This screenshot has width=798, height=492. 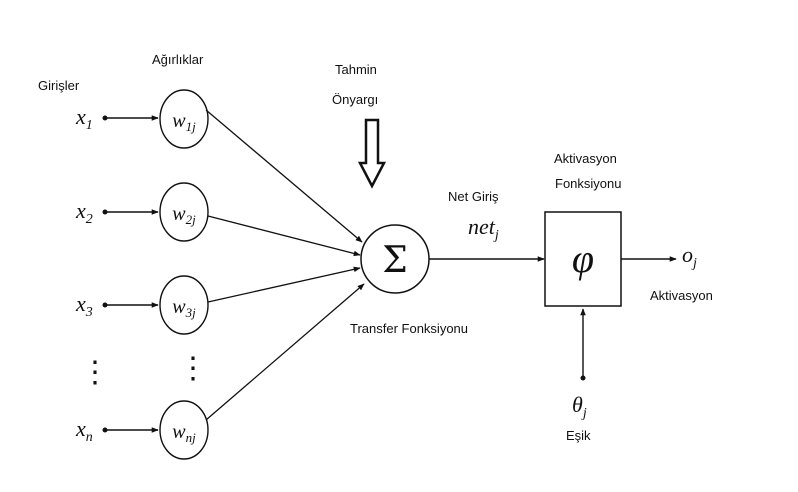 I want to click on transfer-function-label: Transfer Fonksiyonu, so click(x=409, y=328).